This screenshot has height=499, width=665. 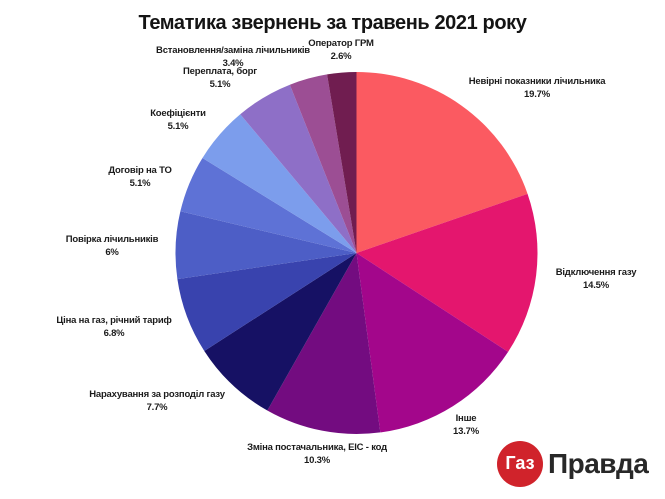 I want to click on slice-label-text: Відключення газу, so click(x=596, y=272).